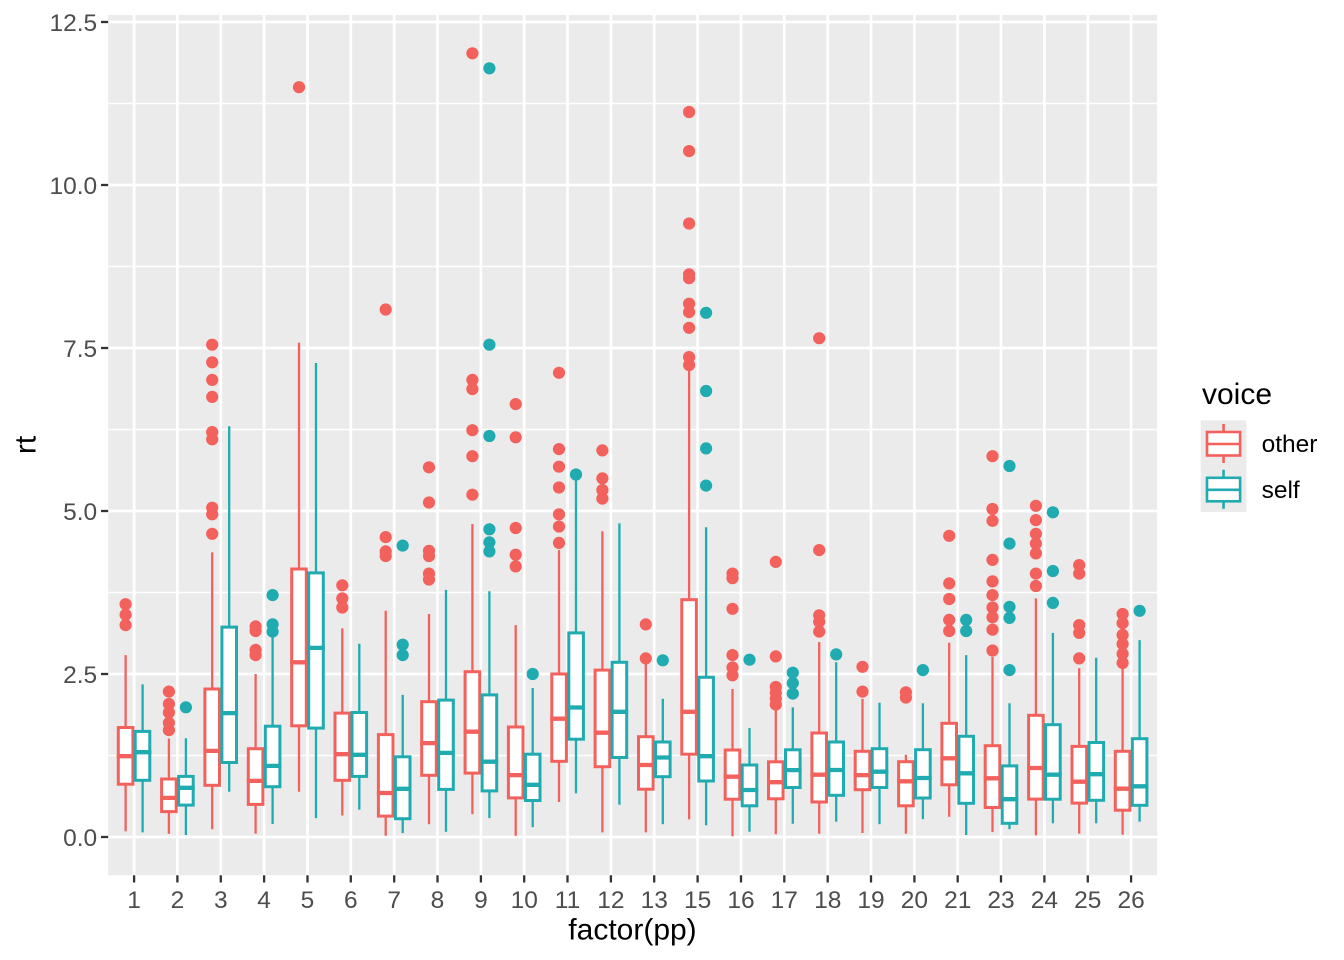 This screenshot has width=1344, height=960. What do you see at coordinates (80, 675) in the screenshot?
I see `svg-text: 2.5` at bounding box center [80, 675].